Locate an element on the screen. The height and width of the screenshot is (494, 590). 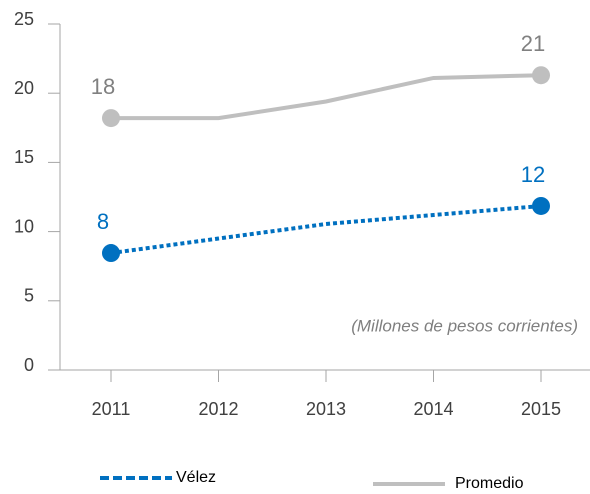
y-tick-label: 25 is located at coordinates (24, 19).